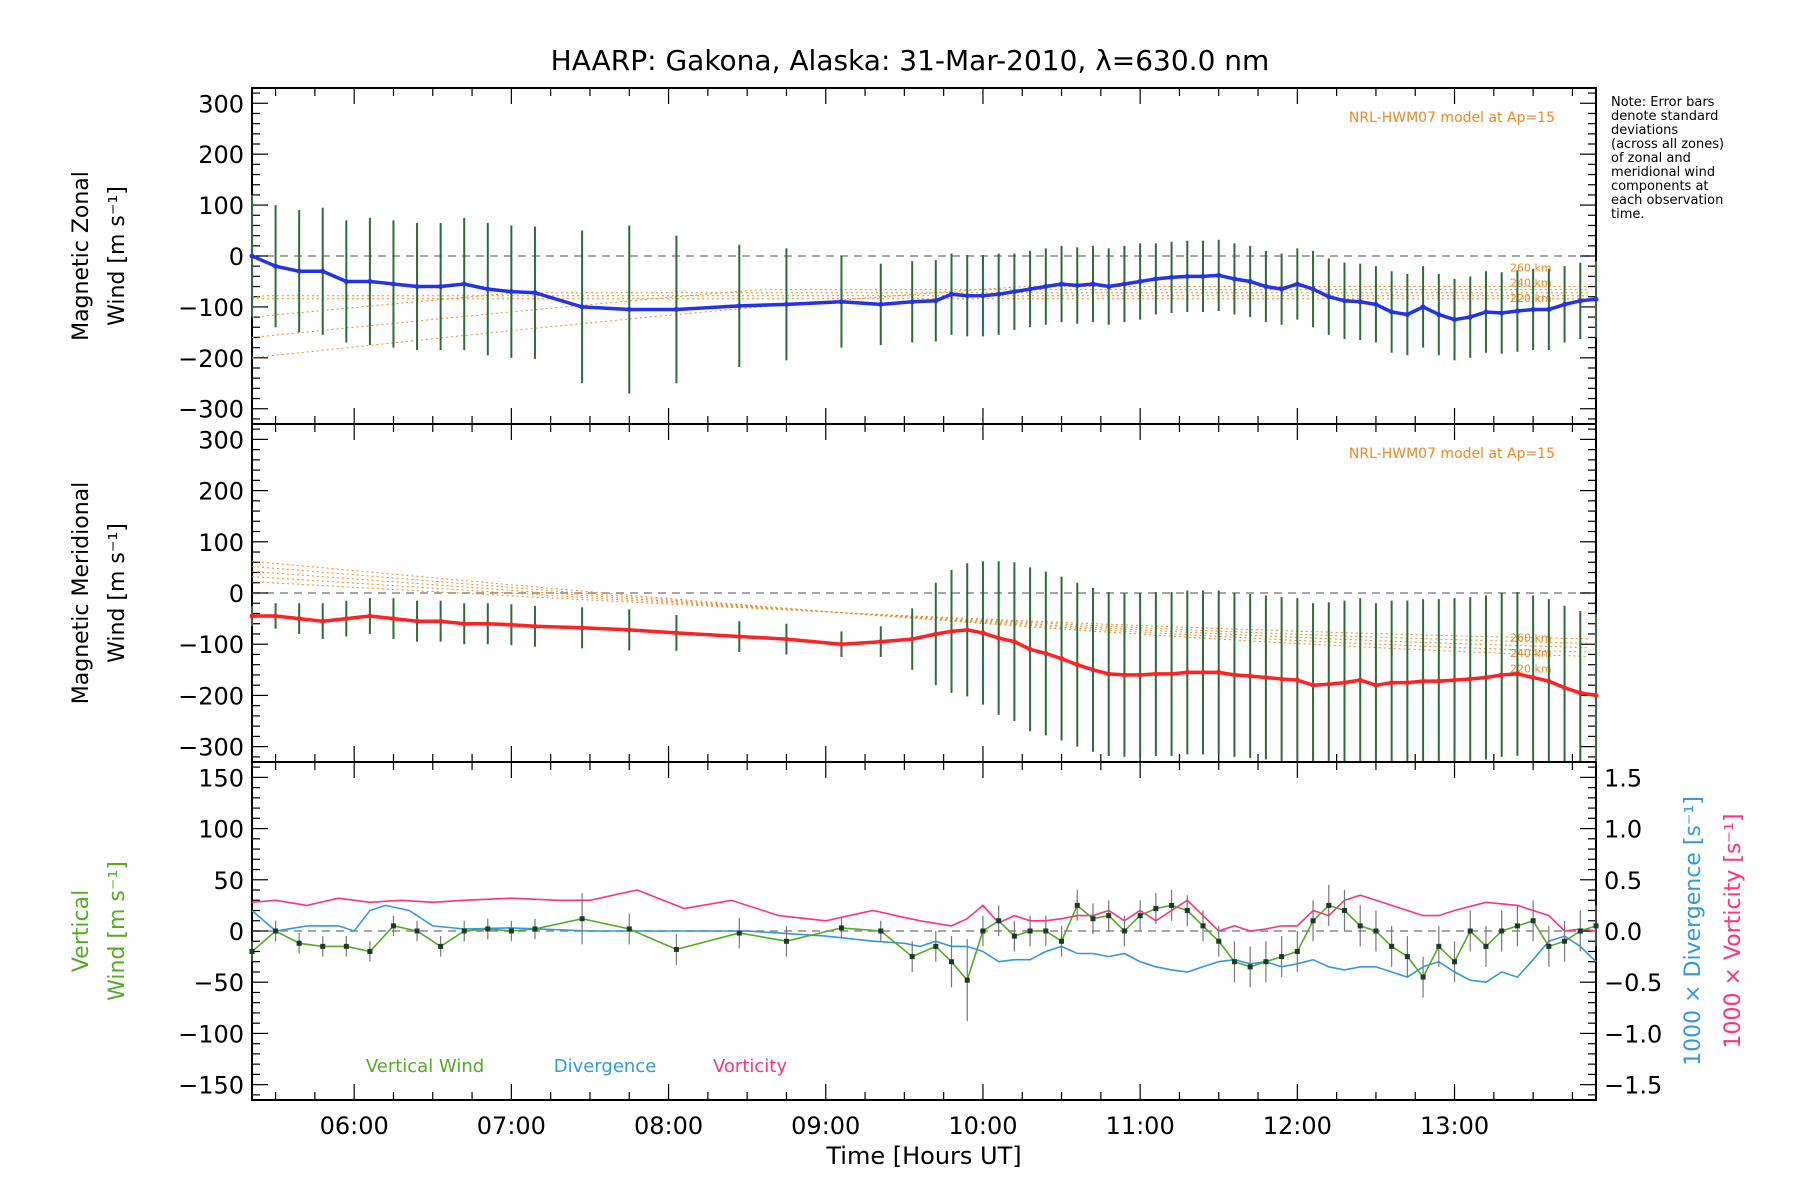 The width and height of the screenshot is (1800, 1200). What do you see at coordinates (511, 1126) in the screenshot?
I see `xtick-label: 07:00` at bounding box center [511, 1126].